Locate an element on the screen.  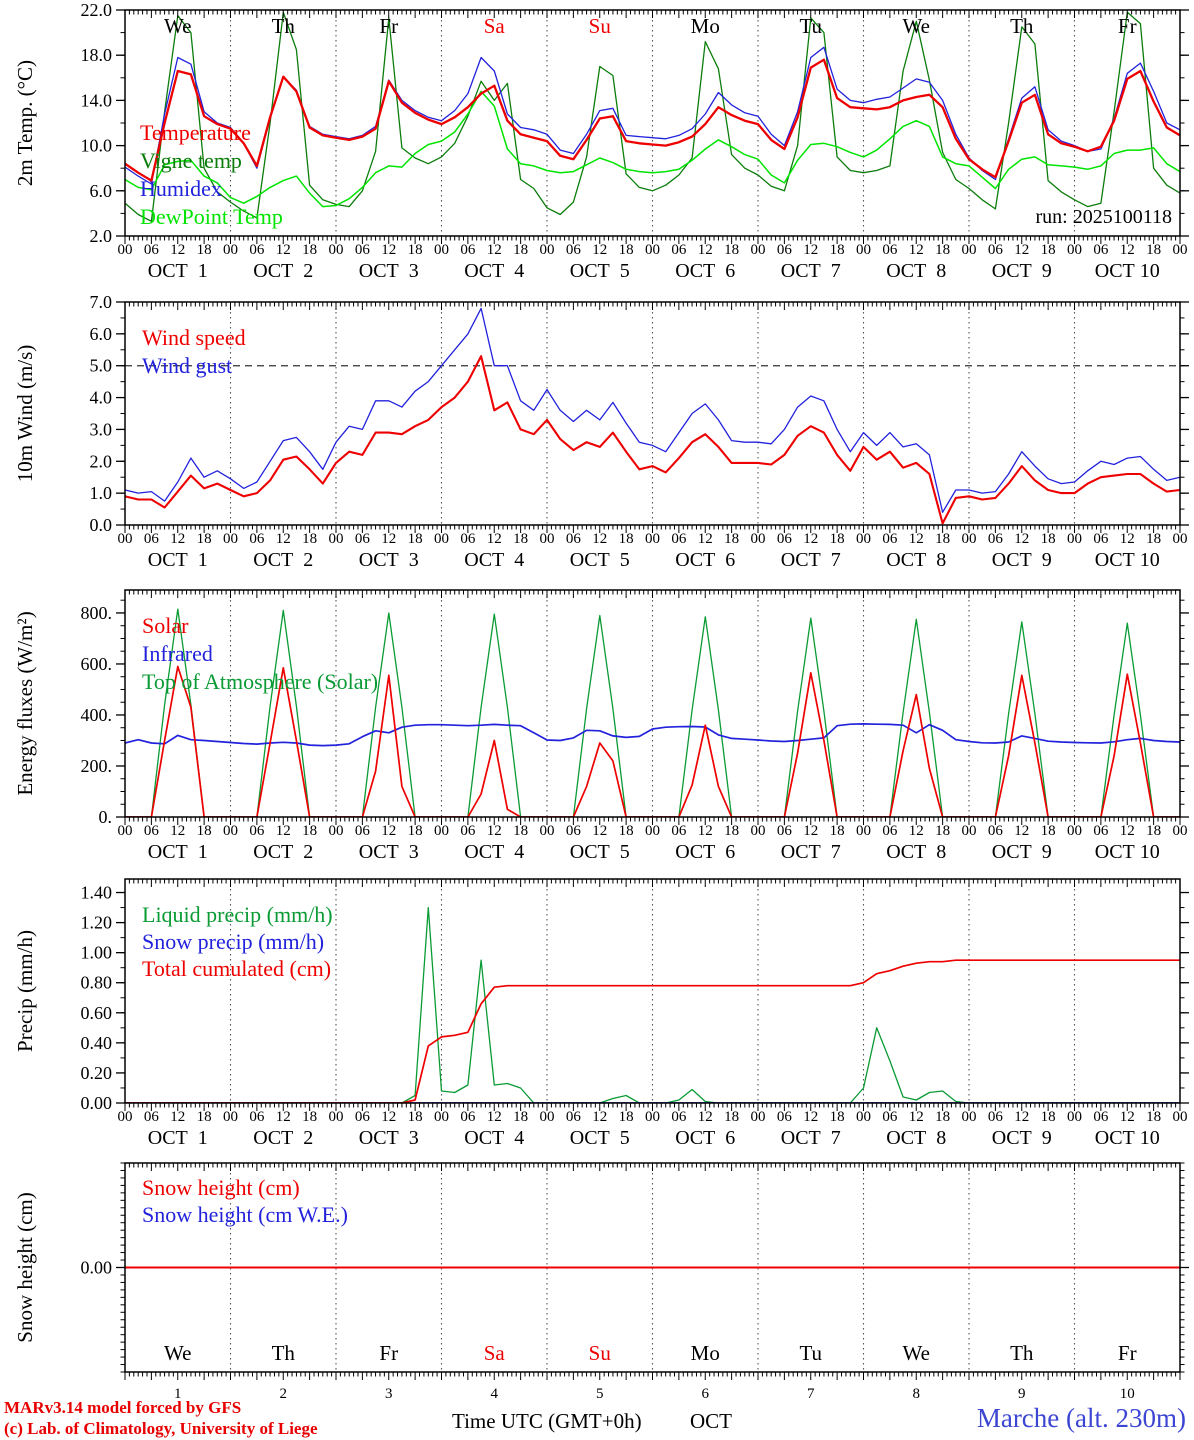
legend-temperature-1: Vigne temp is located at coordinates (191, 160).